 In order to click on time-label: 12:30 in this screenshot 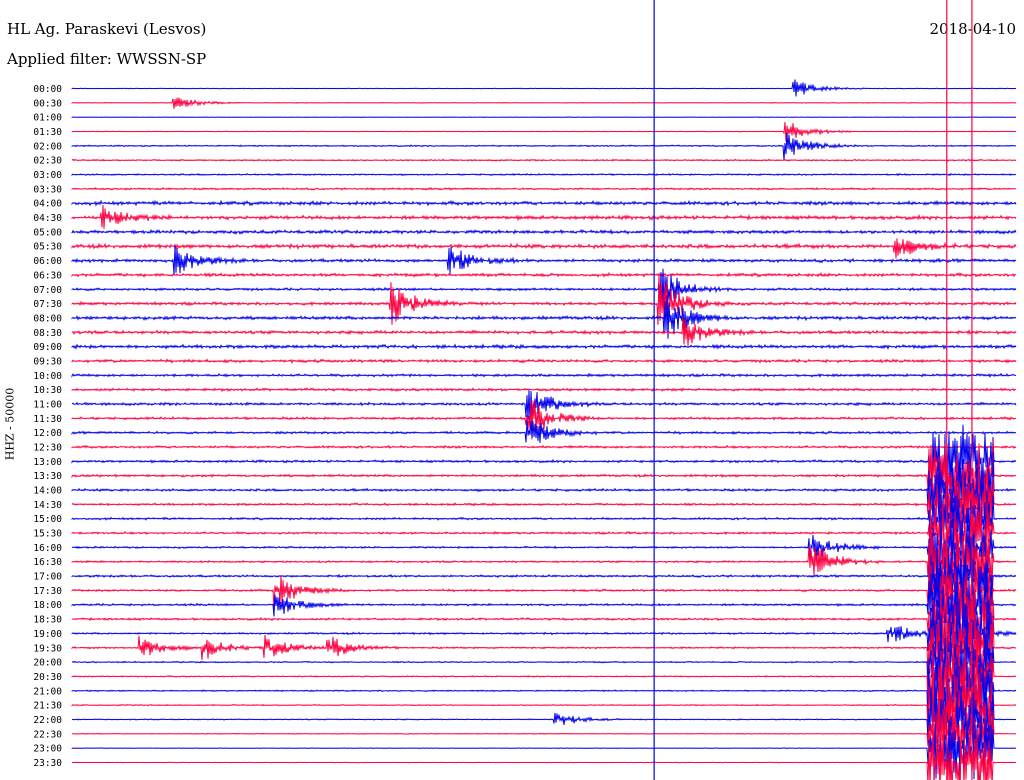, I will do `click(47, 448)`.